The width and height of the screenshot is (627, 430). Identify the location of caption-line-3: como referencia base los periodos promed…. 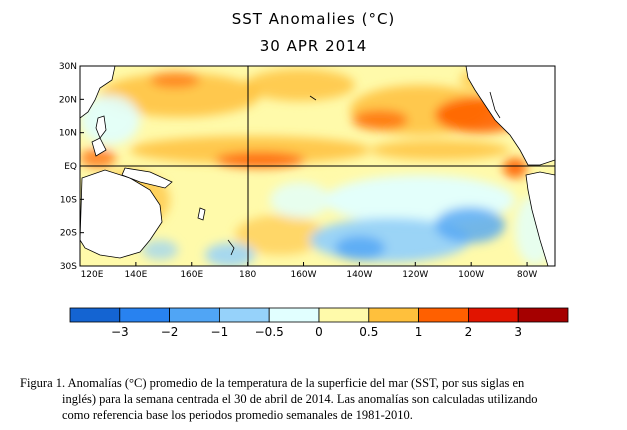
(237, 415).